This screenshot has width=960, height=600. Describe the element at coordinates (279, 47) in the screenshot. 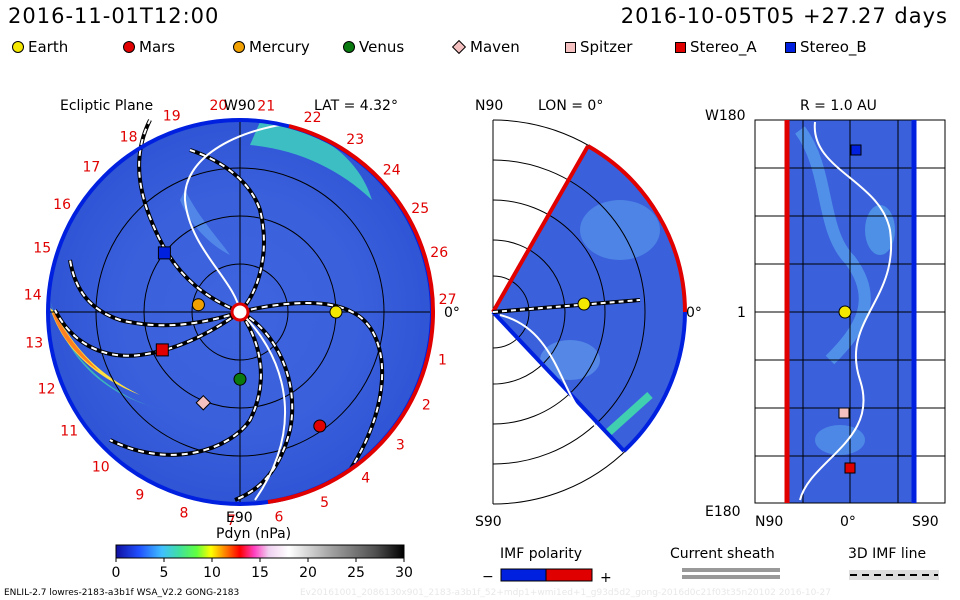

I see `legend-label: Mercury` at that location.